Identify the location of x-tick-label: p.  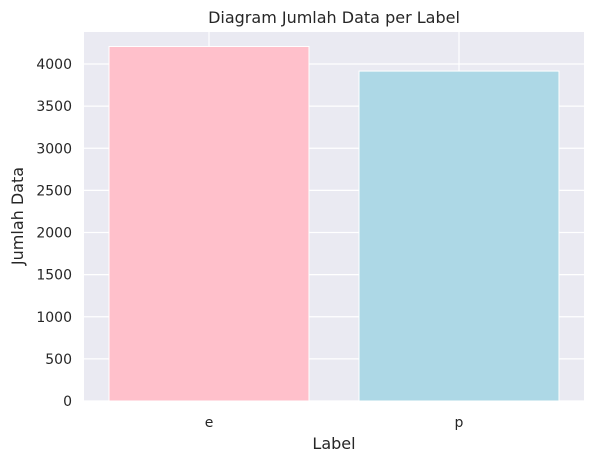
(459, 423).